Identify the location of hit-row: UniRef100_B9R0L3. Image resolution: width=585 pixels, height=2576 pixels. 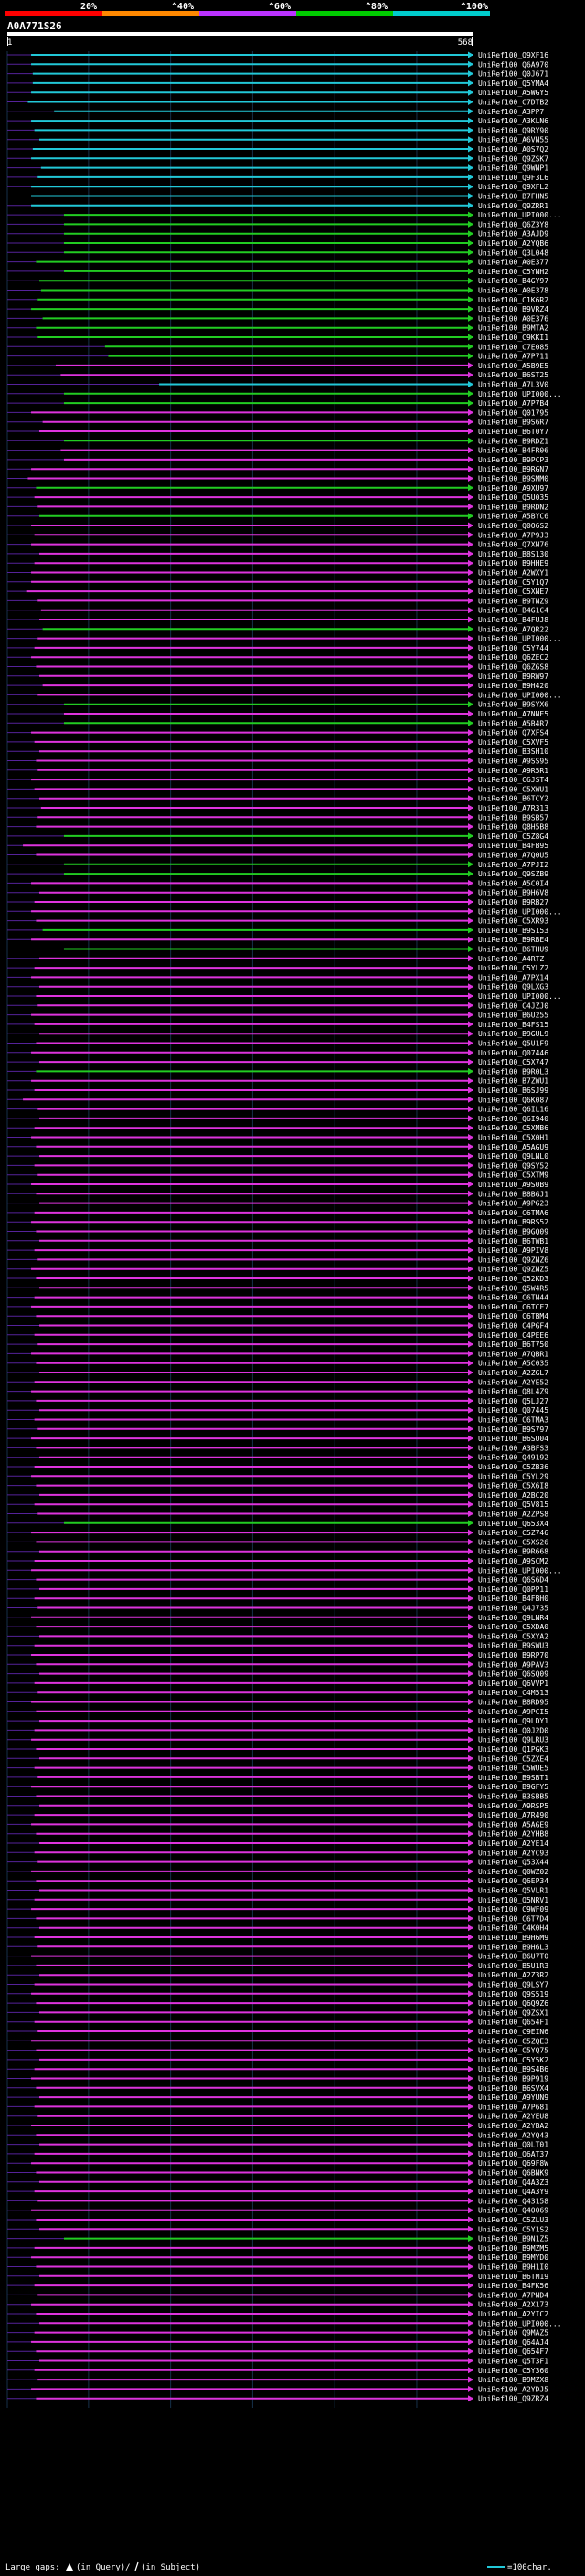
(278, 1071).